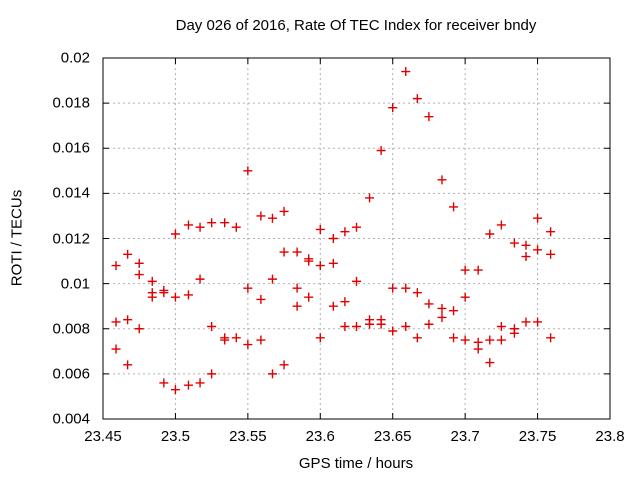 Image resolution: width=640 pixels, height=480 pixels. I want to click on y-tick-label: 0.01, so click(75, 284).